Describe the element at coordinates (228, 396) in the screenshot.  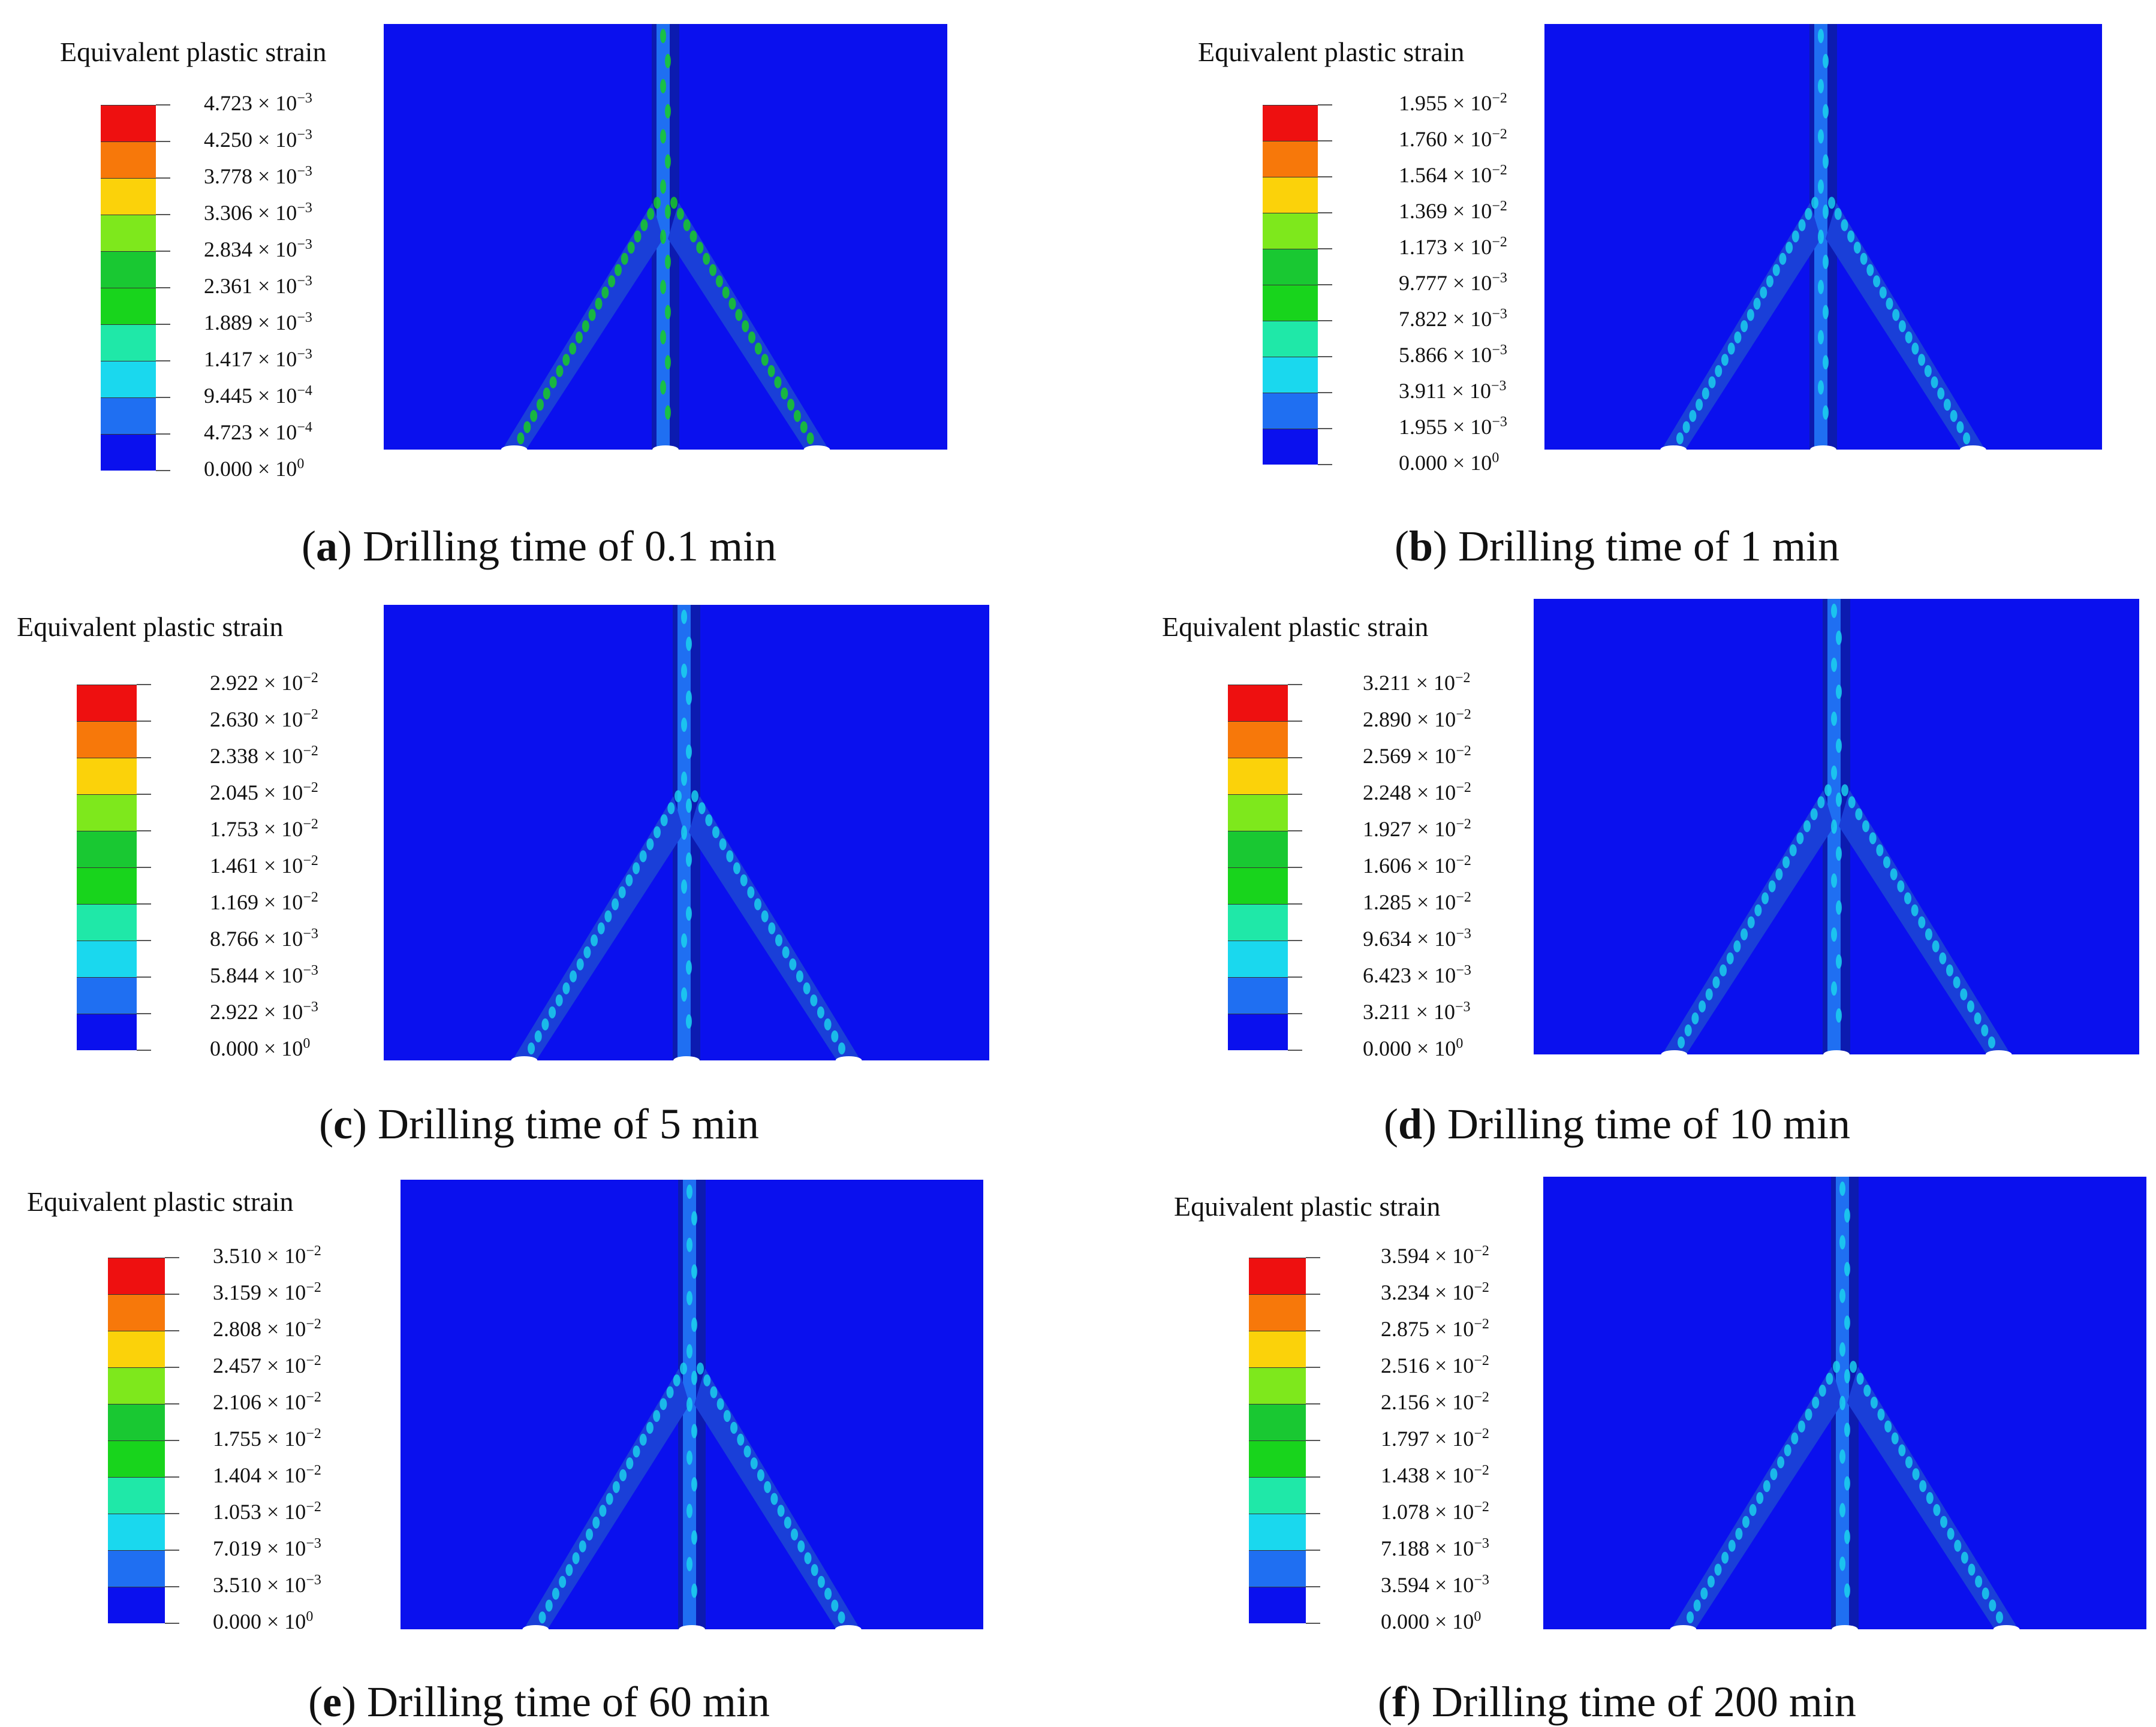
I see `legend-mantissa: 9.445` at that location.